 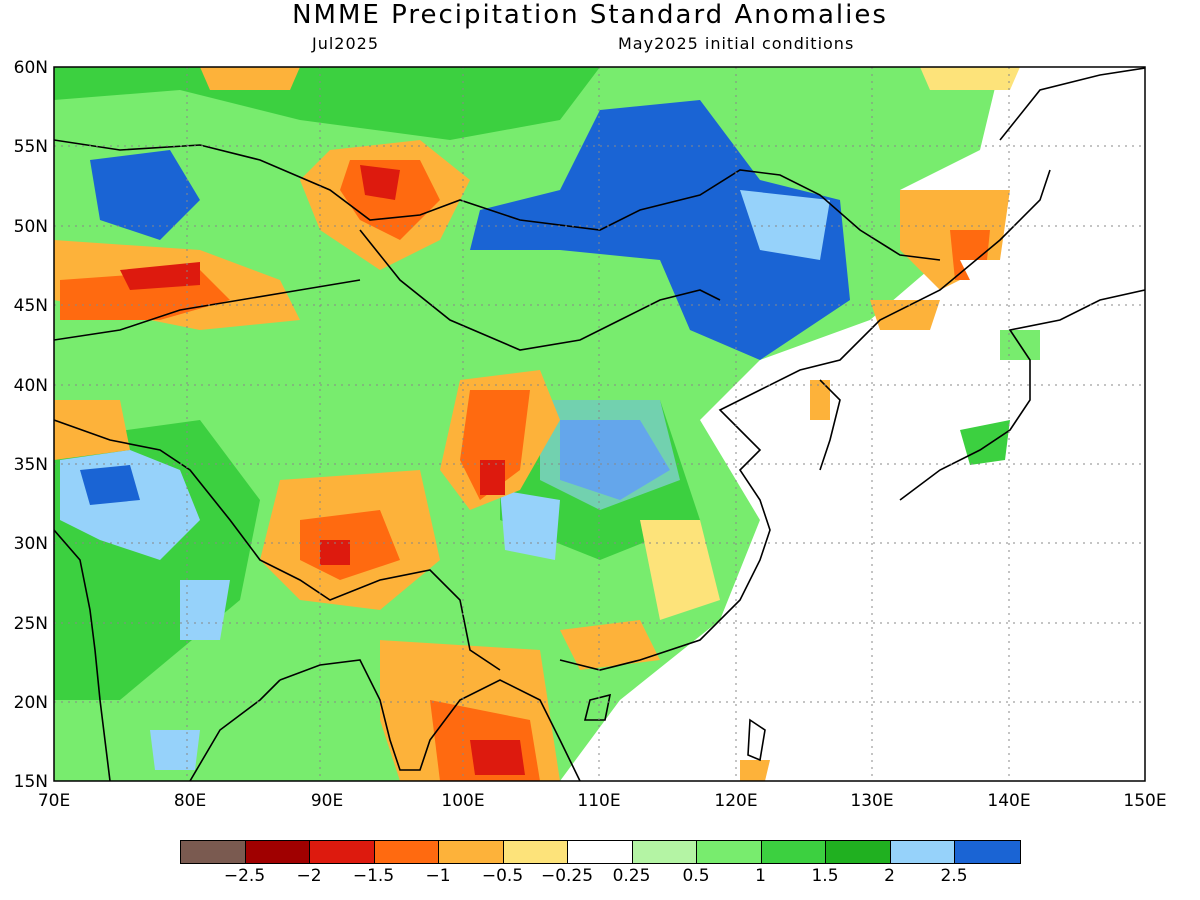 What do you see at coordinates (735, 801) in the screenshot?
I see `lon-label: 120E` at bounding box center [735, 801].